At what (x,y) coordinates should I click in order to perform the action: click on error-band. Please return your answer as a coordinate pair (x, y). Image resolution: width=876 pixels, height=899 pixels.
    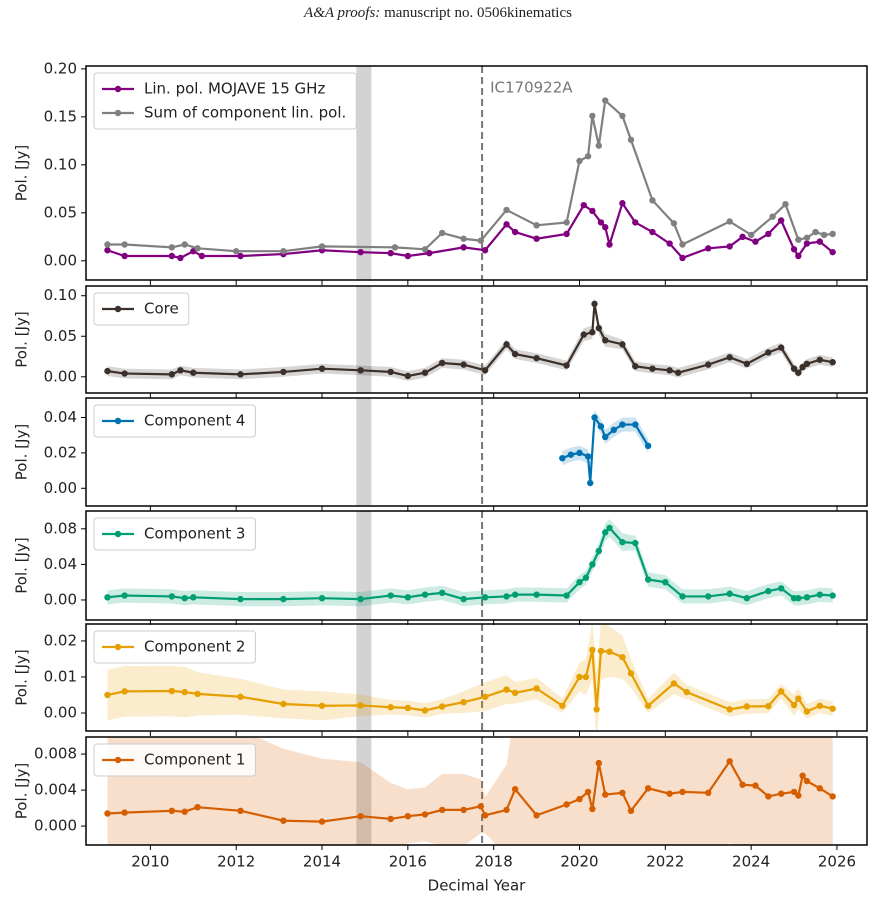
    Looking at the image, I should click on (470, 791).